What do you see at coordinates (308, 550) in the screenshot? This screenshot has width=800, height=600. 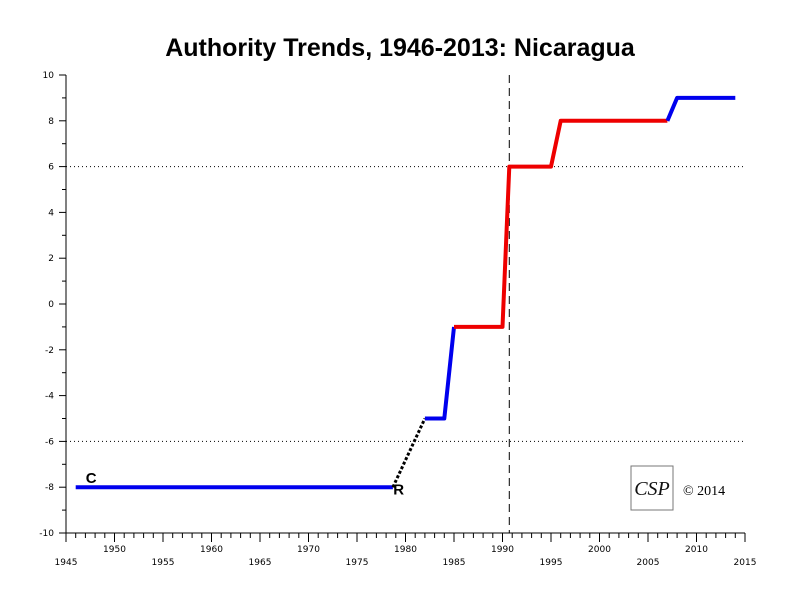 I see `x-tick-label: 1970` at bounding box center [308, 550].